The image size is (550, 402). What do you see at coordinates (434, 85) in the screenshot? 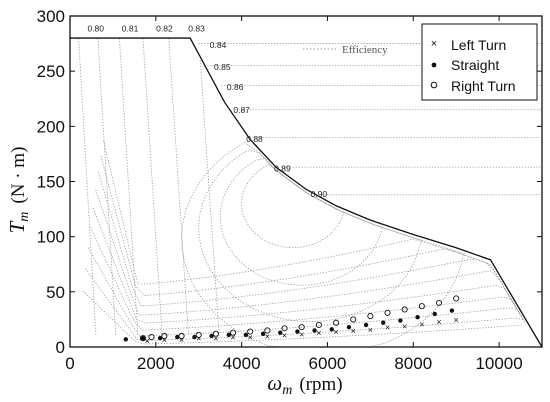
I see `legend-marker-circle-icon` at bounding box center [434, 85].